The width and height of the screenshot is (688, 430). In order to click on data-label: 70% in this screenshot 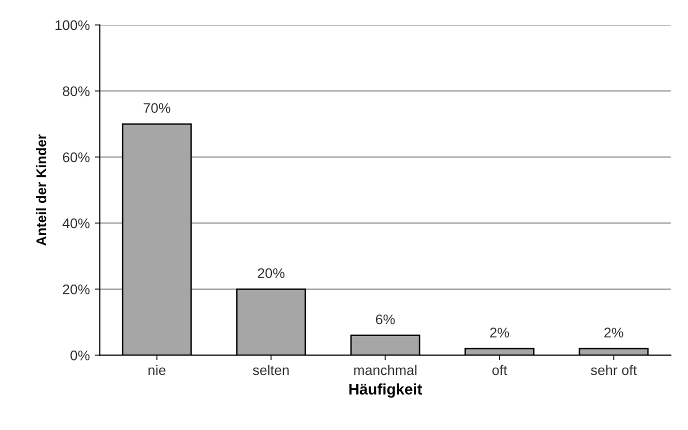, I will do `click(157, 108)`.